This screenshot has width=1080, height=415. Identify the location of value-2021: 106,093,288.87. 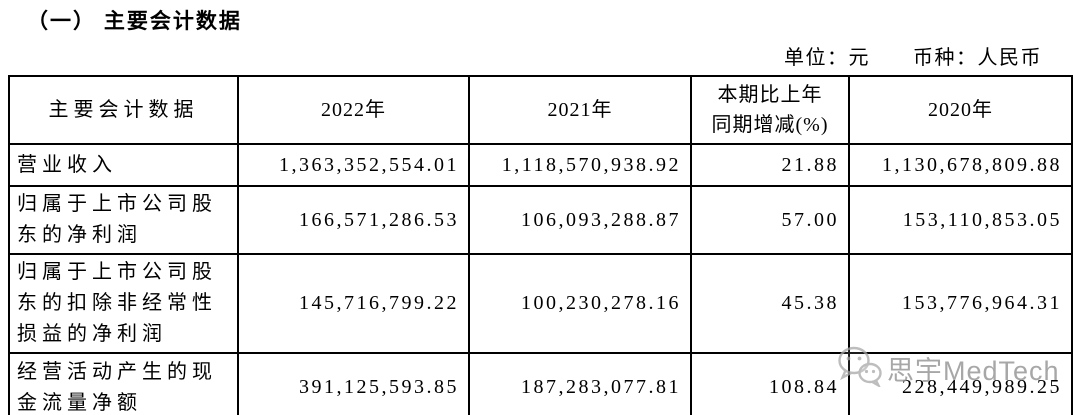
(580, 220).